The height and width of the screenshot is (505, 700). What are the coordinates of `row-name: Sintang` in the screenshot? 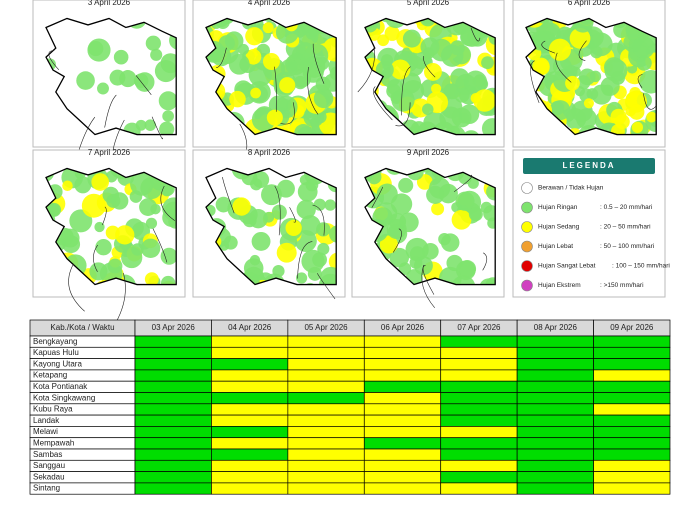 It's located at (46, 488).